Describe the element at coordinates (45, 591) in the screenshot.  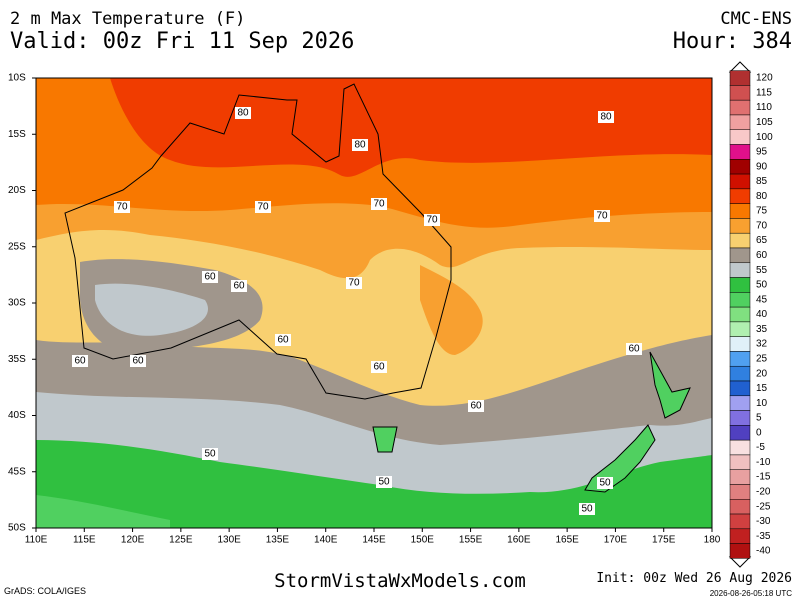
I see `credit: GrADS: COLA/IGES` at that location.